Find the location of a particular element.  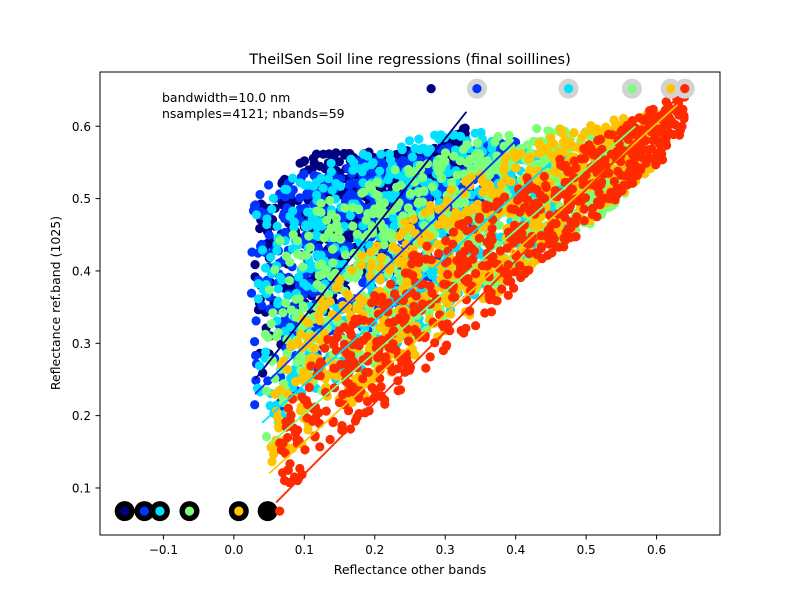

dark-endpoint-dot is located at coordinates (125, 511).